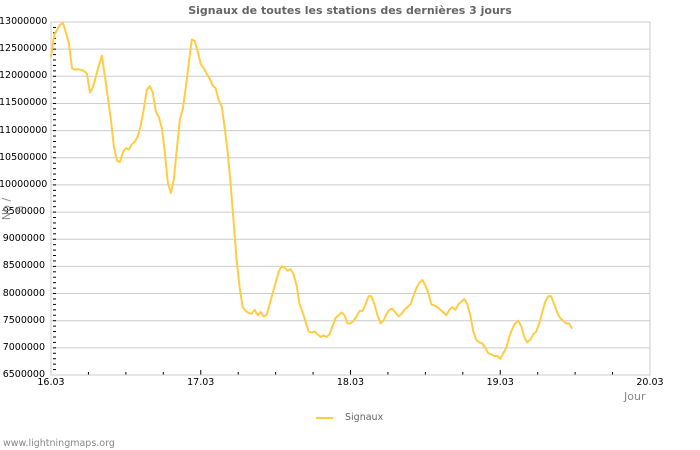  I want to click on legend: Signaux, so click(349, 417).